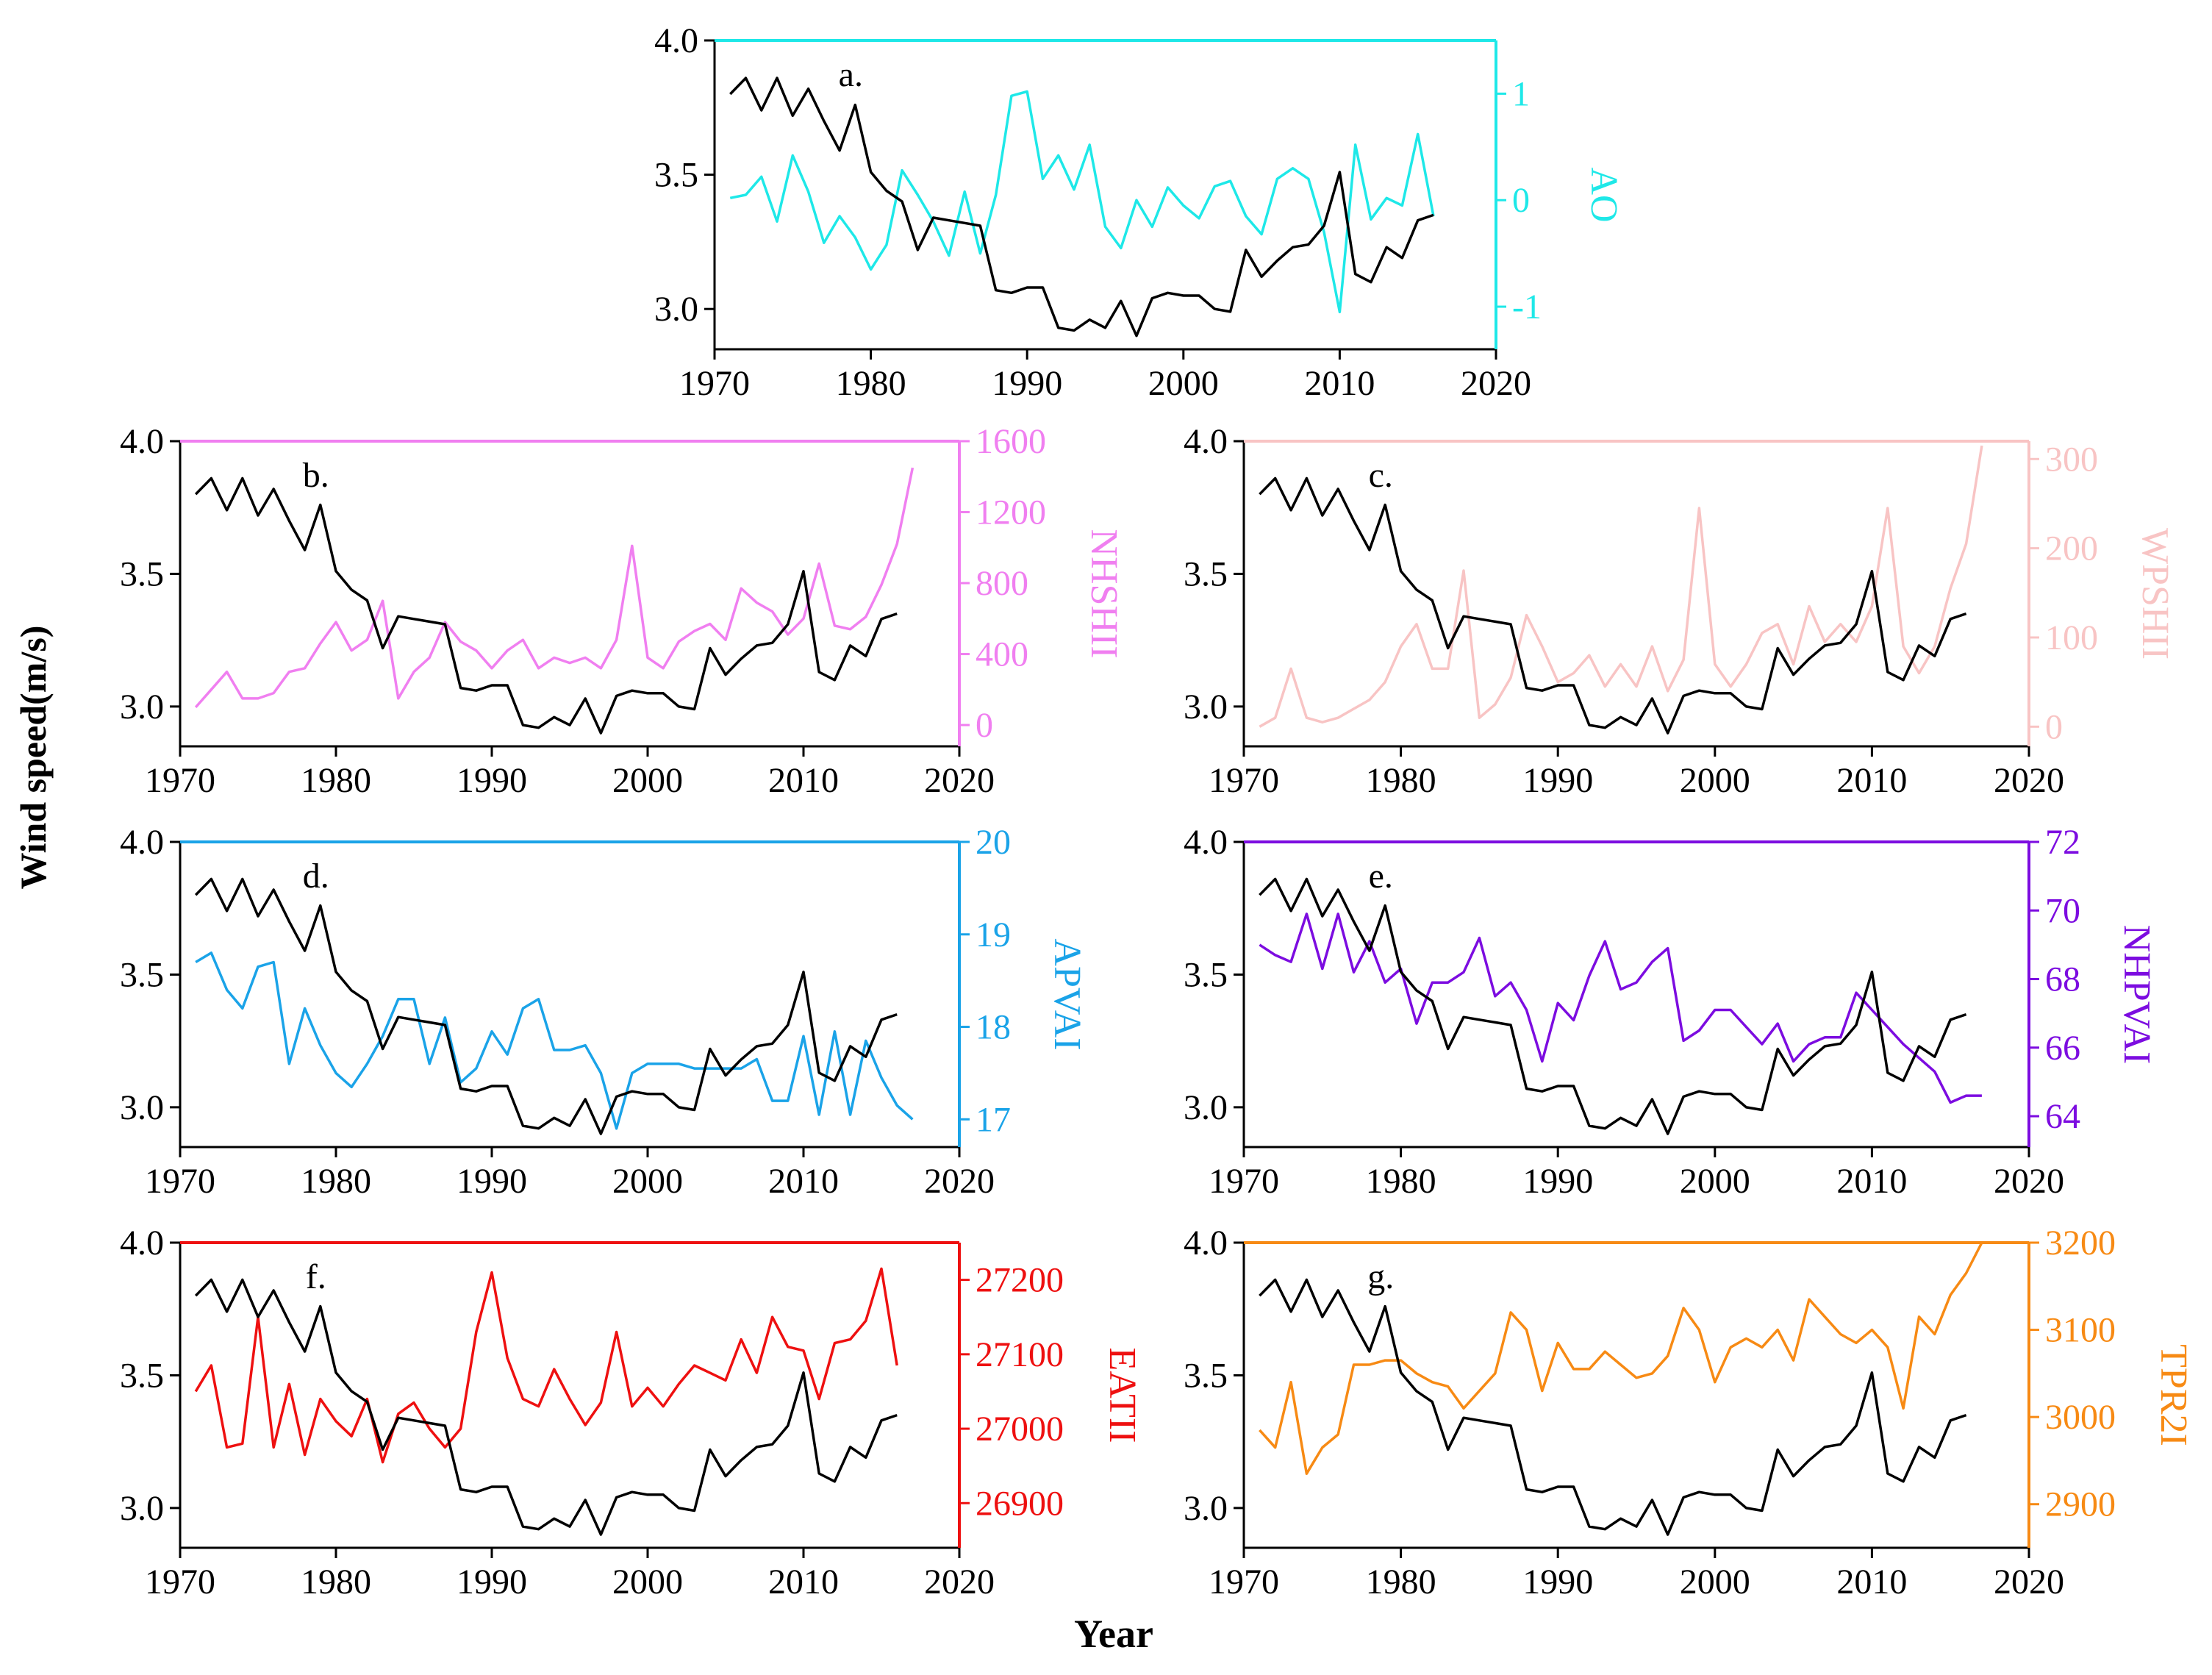 This screenshot has height=1675, width=2212. Describe the element at coordinates (2071, 549) in the screenshot. I see `right-tick-label: 200` at that location.